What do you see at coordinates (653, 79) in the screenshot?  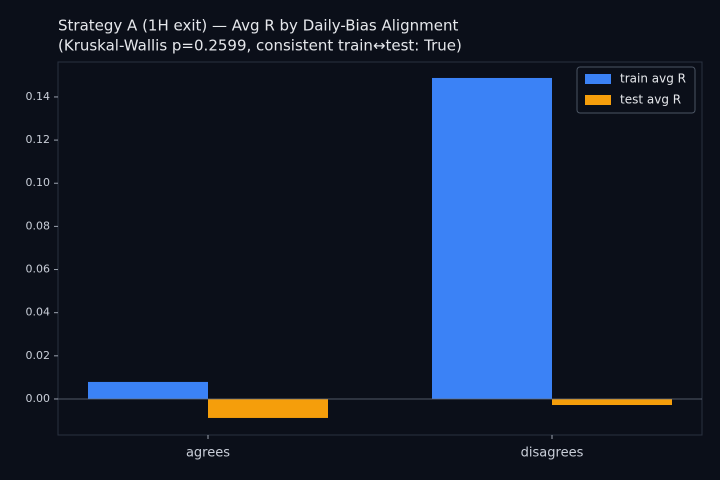 I see `legend-label: train avg R` at bounding box center [653, 79].